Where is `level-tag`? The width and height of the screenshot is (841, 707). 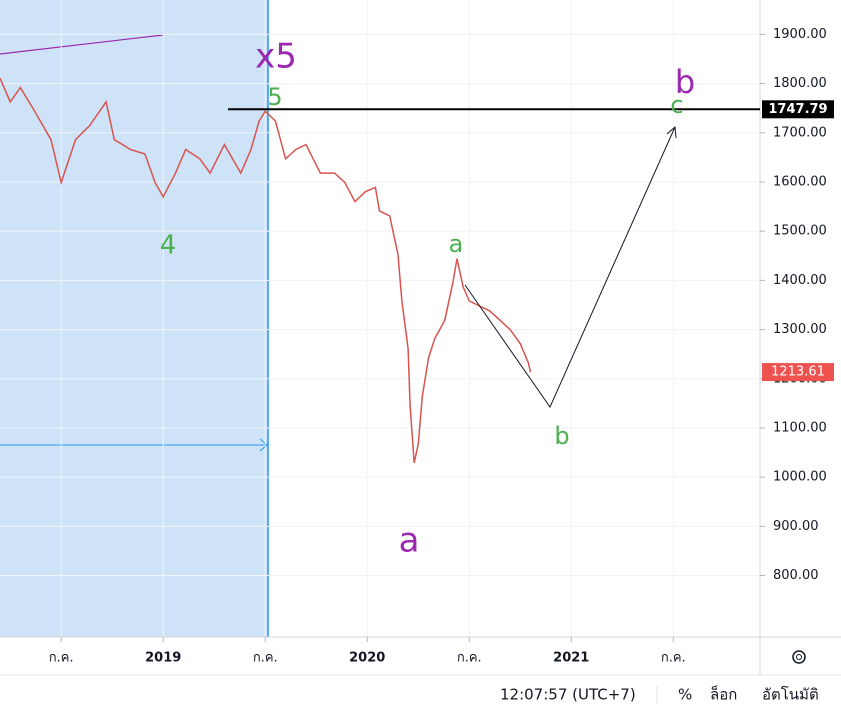 level-tag is located at coordinates (798, 109).